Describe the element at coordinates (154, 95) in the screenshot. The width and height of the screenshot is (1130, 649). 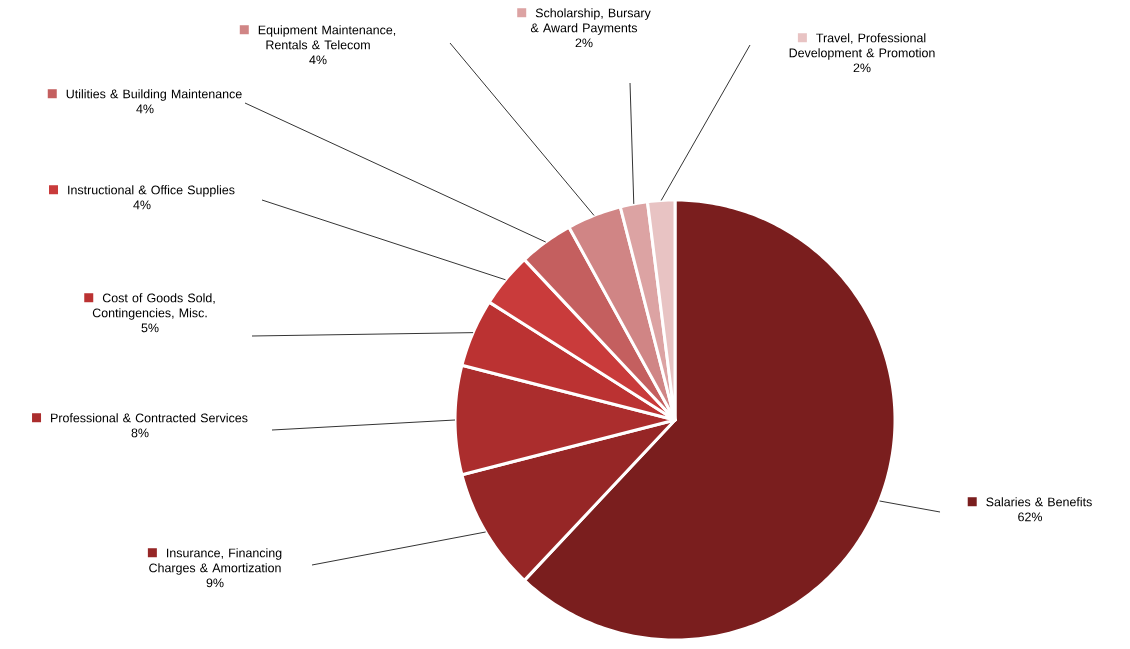
I see `legend-label: Utilities & Building Maintenance` at that location.